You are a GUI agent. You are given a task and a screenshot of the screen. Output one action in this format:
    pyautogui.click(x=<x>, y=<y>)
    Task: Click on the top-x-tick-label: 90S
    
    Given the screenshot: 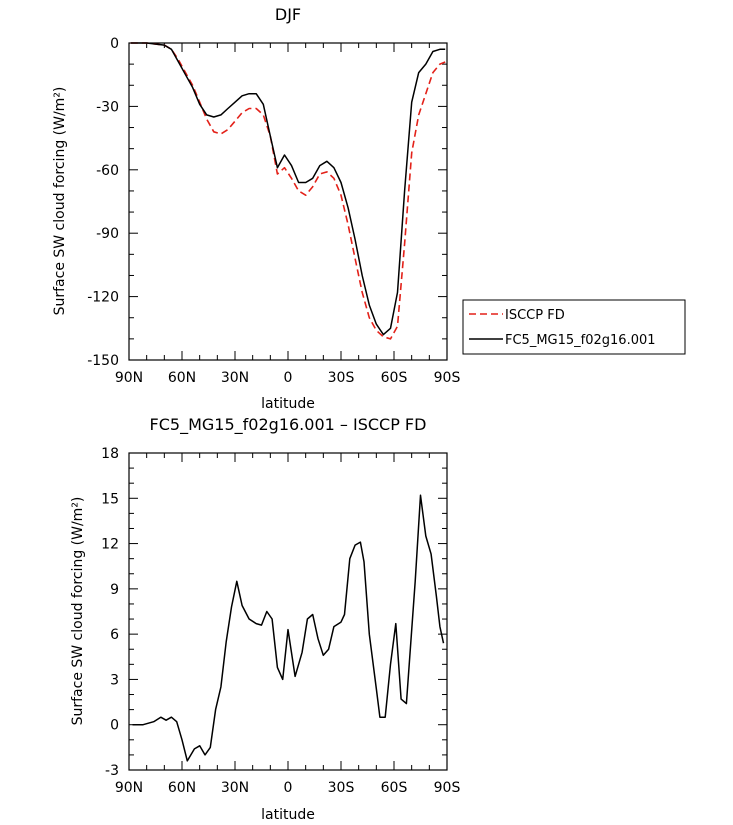 What is the action you would take?
    pyautogui.click(x=447, y=378)
    